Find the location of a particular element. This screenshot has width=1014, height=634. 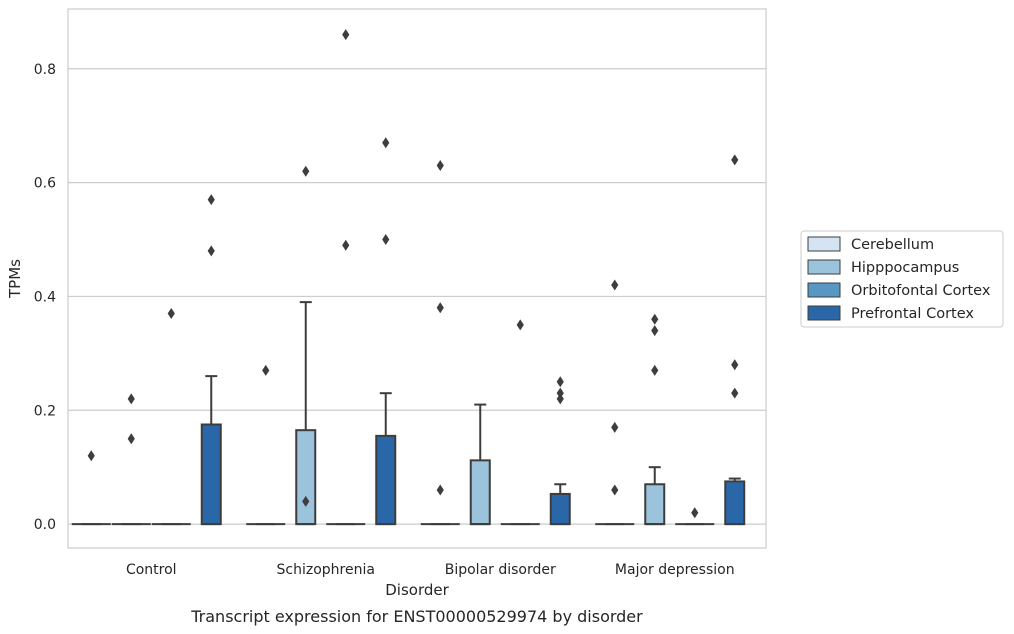

y-tick-label: 0.4 is located at coordinates (45, 297).